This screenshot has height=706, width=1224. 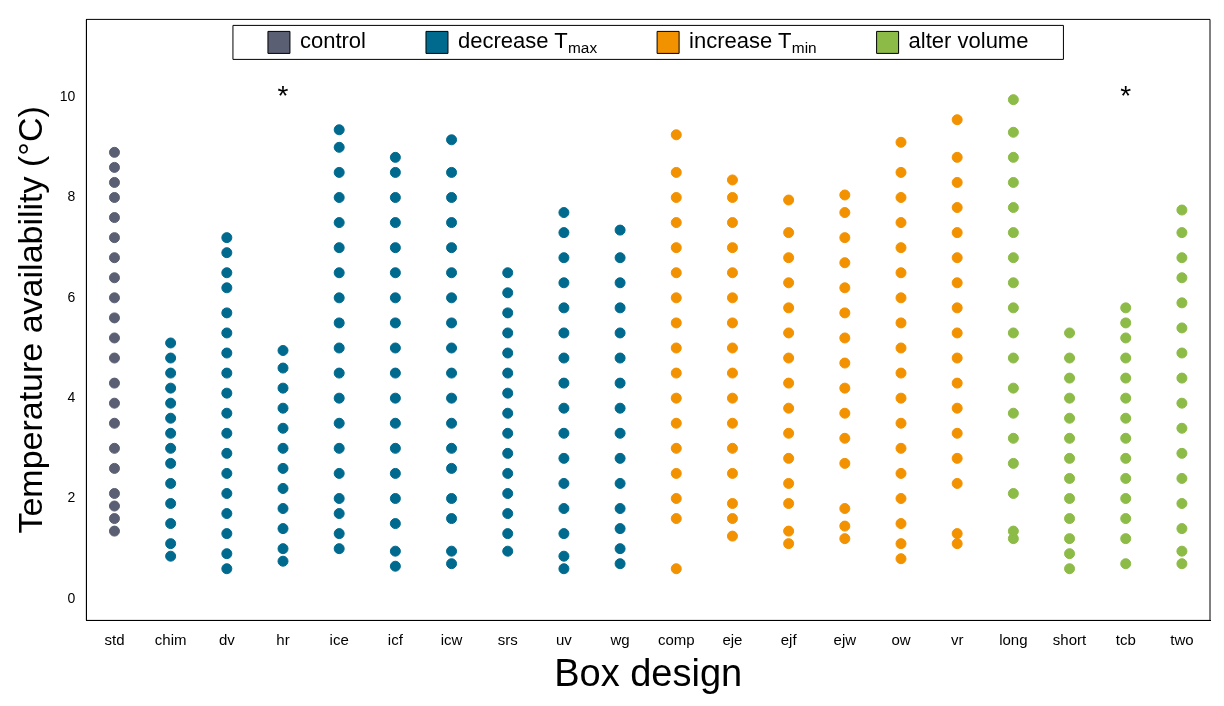 What do you see at coordinates (114, 639) in the screenshot?
I see `x-tick-label: std` at bounding box center [114, 639].